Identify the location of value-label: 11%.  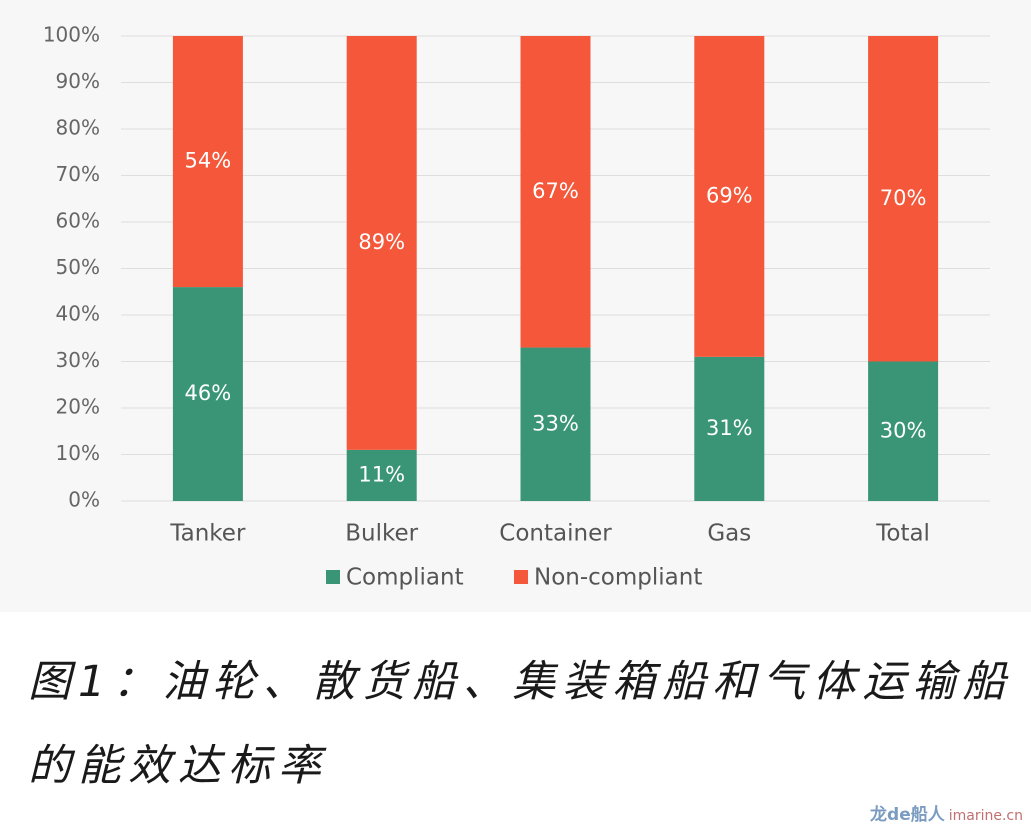
(381, 474).